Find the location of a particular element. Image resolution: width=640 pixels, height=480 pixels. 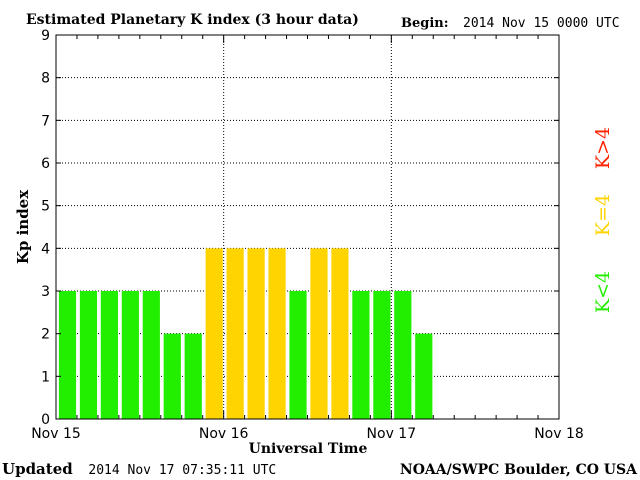

y-tick-label: 2 is located at coordinates (45, 335).